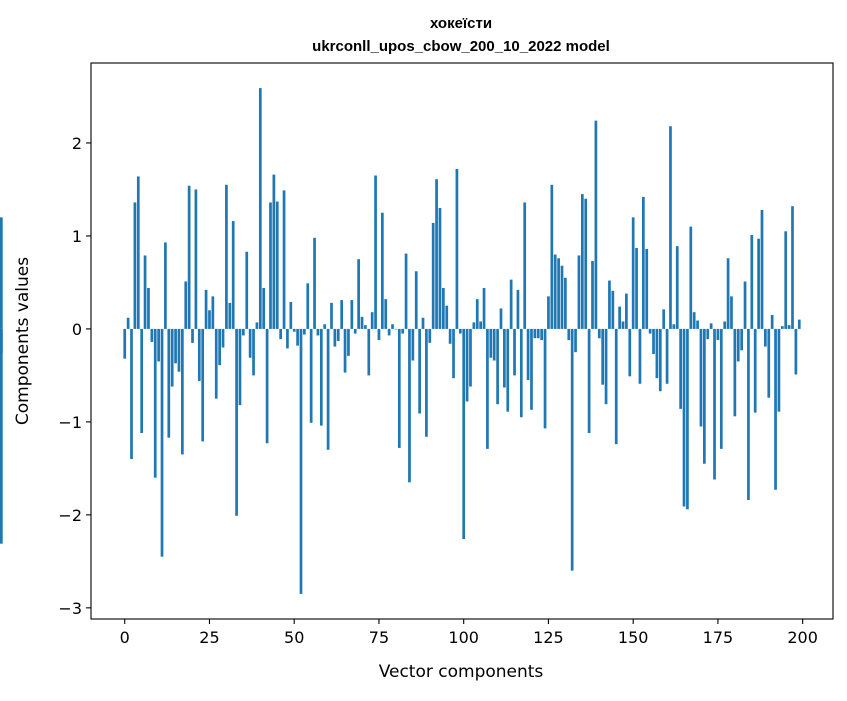  I want to click on x-tick-label-100: 100, so click(463, 637).